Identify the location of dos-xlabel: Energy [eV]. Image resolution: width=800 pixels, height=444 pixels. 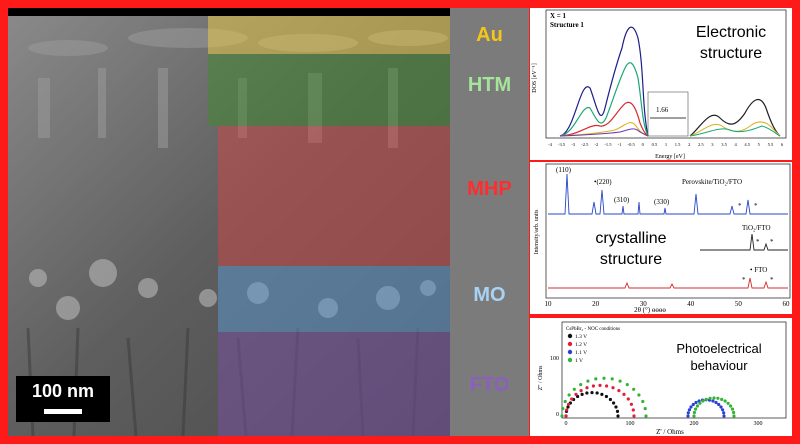
(670, 157).